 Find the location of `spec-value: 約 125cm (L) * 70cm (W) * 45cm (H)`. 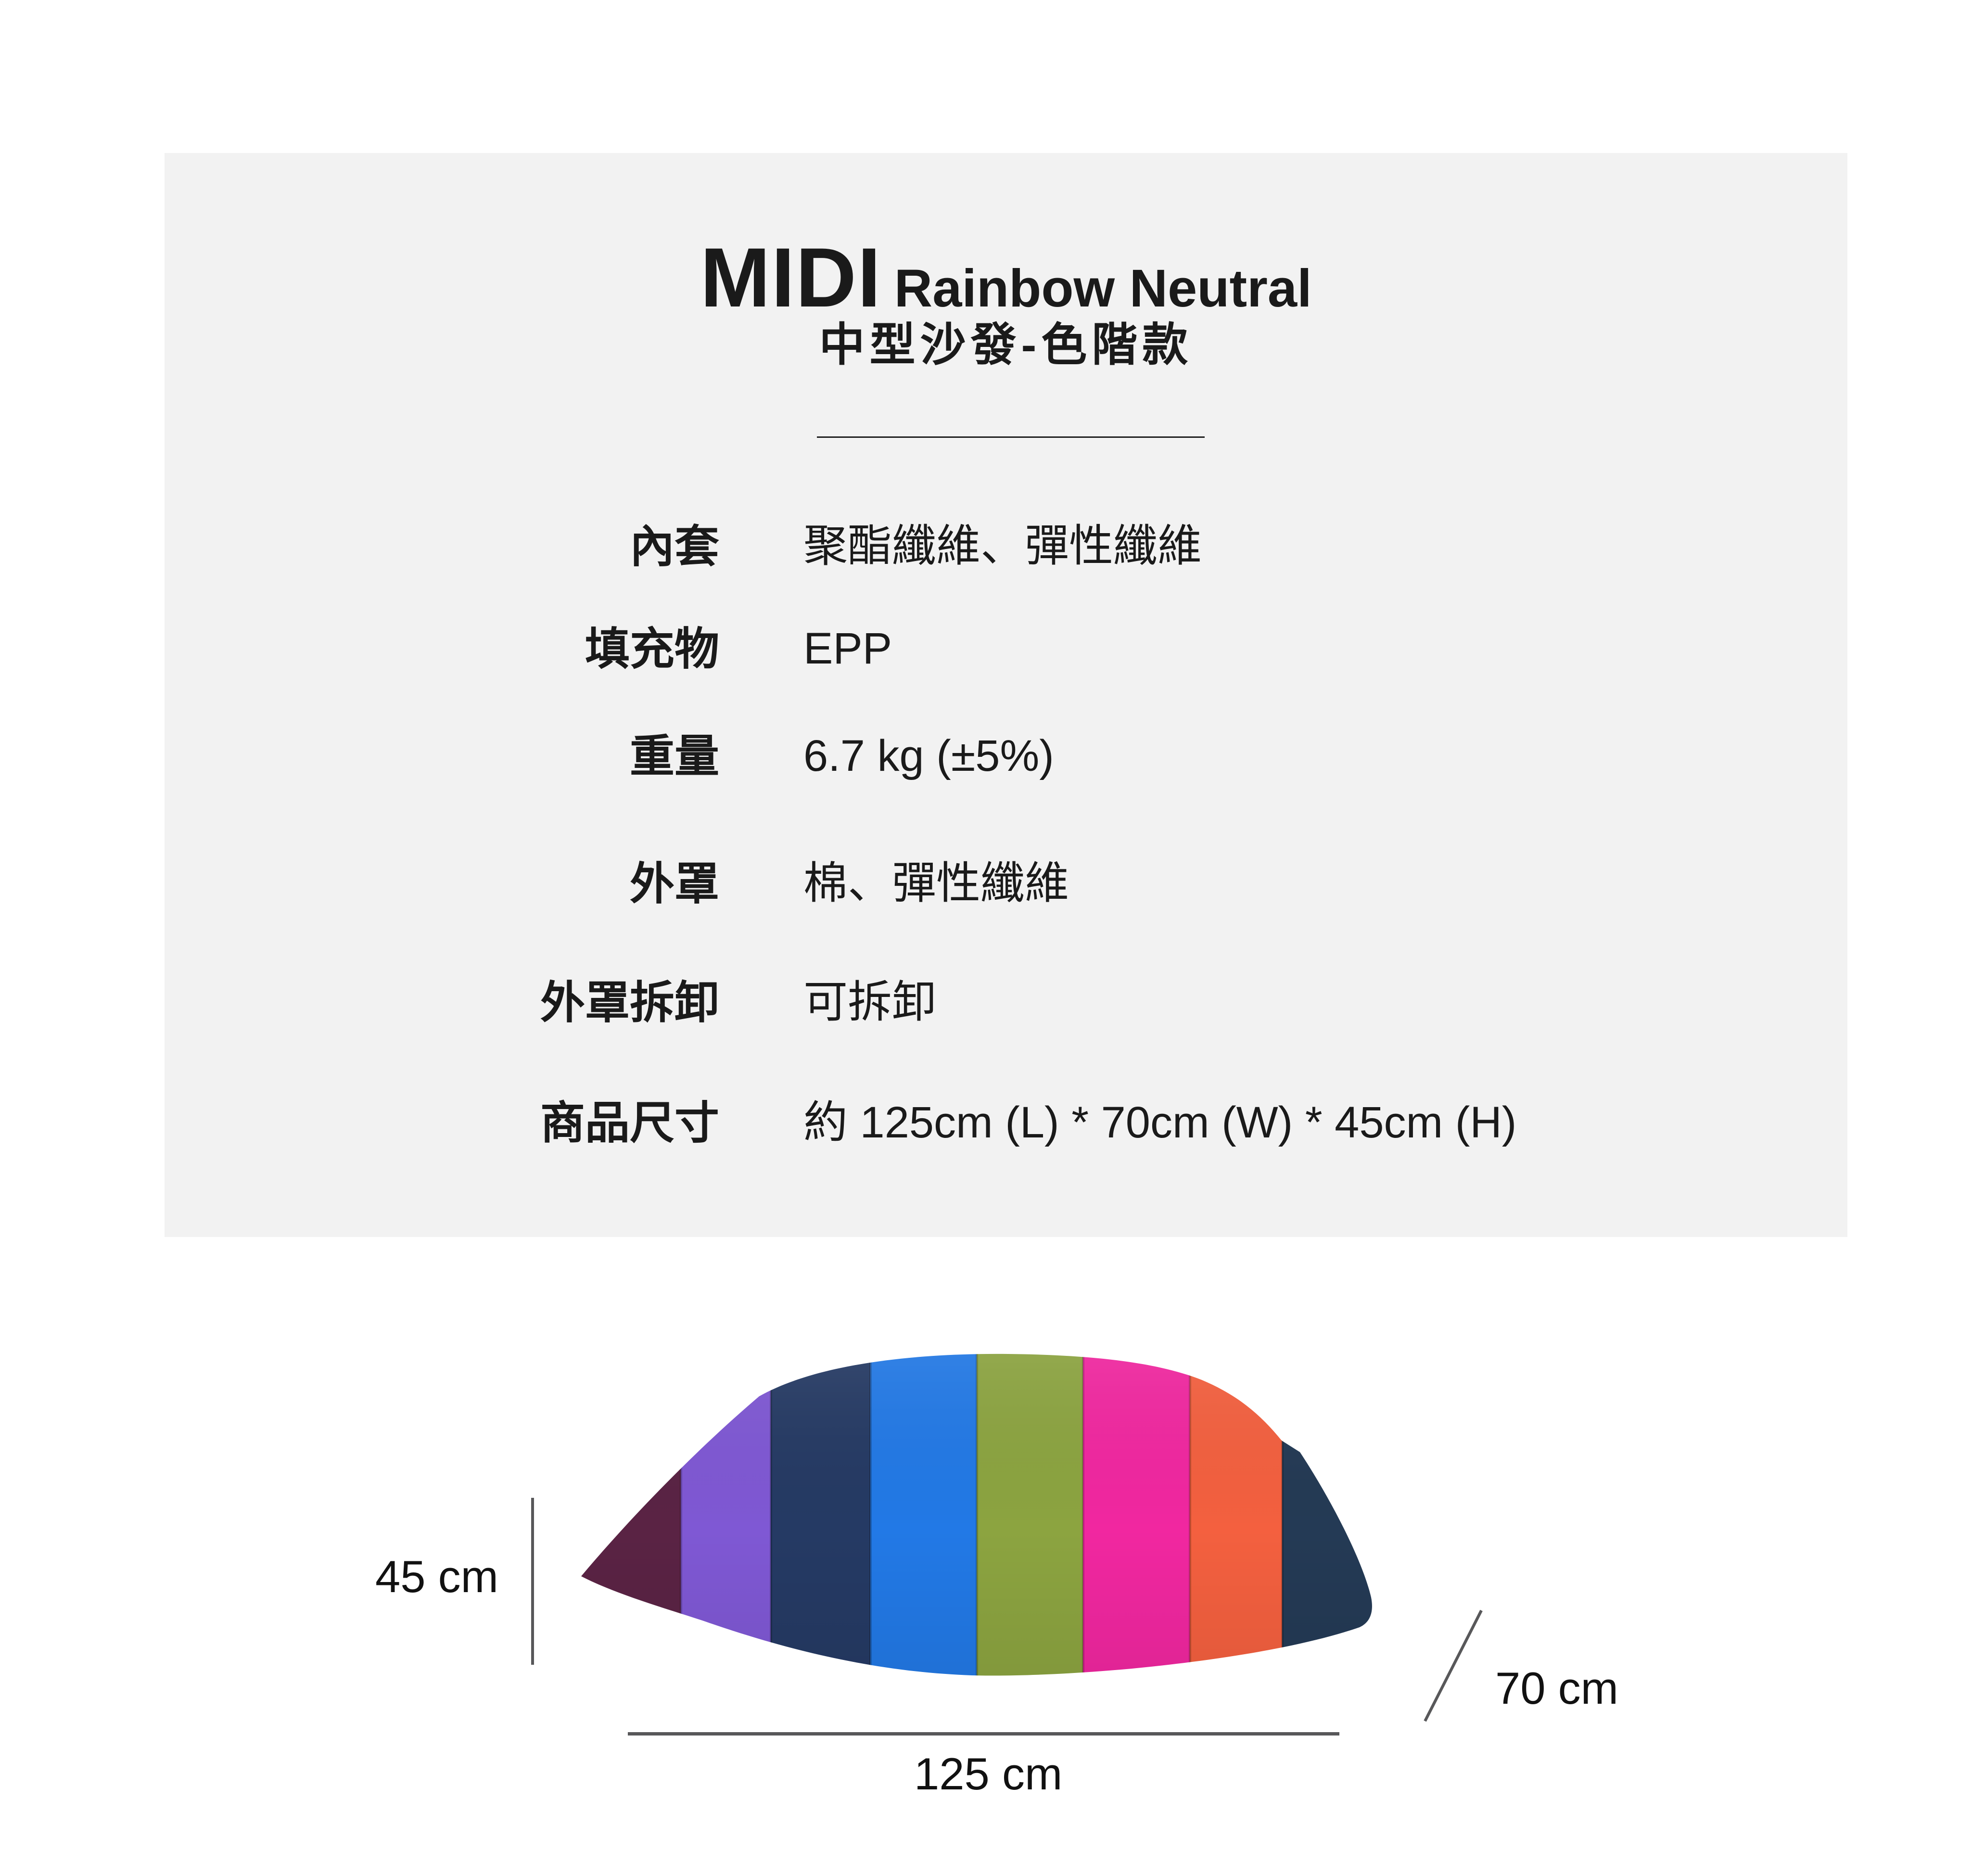

spec-value: 約 125cm (L) * 70cm (W) * 45cm (H) is located at coordinates (1160, 1122).